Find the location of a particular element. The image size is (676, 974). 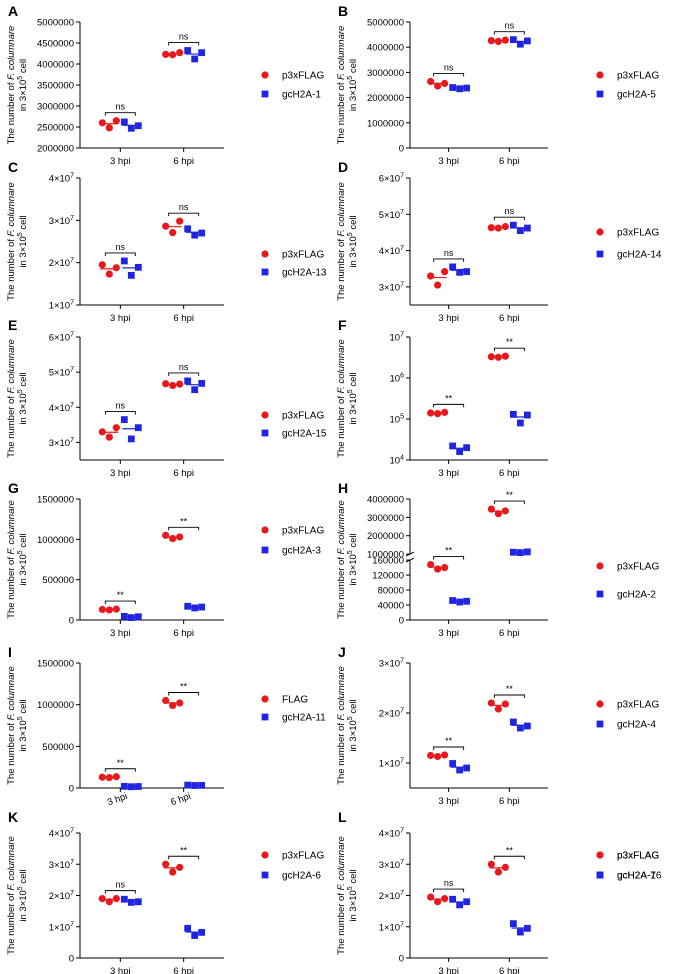

y-tick-label: 4000000 is located at coordinates (55, 65).